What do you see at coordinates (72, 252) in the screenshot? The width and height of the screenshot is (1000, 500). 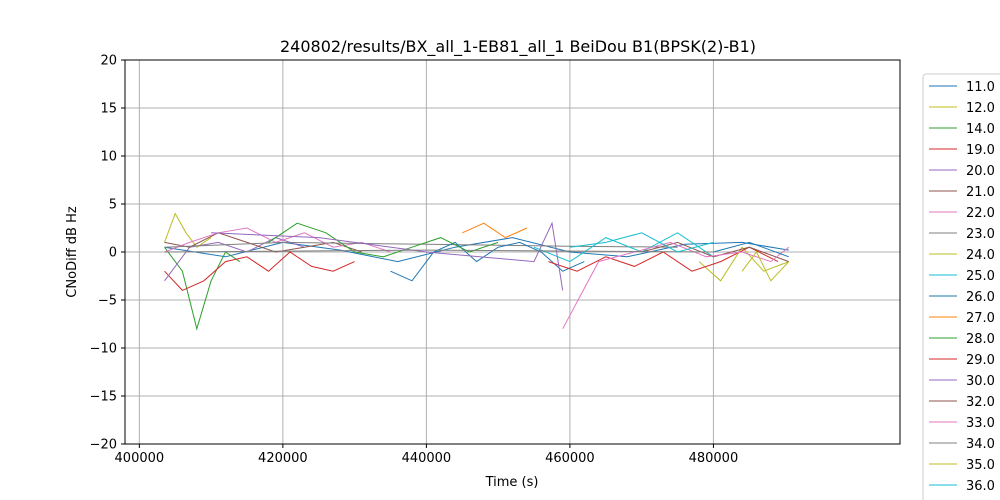 I see `y-axis-label: CNoDiff dB Hz` at bounding box center [72, 252].